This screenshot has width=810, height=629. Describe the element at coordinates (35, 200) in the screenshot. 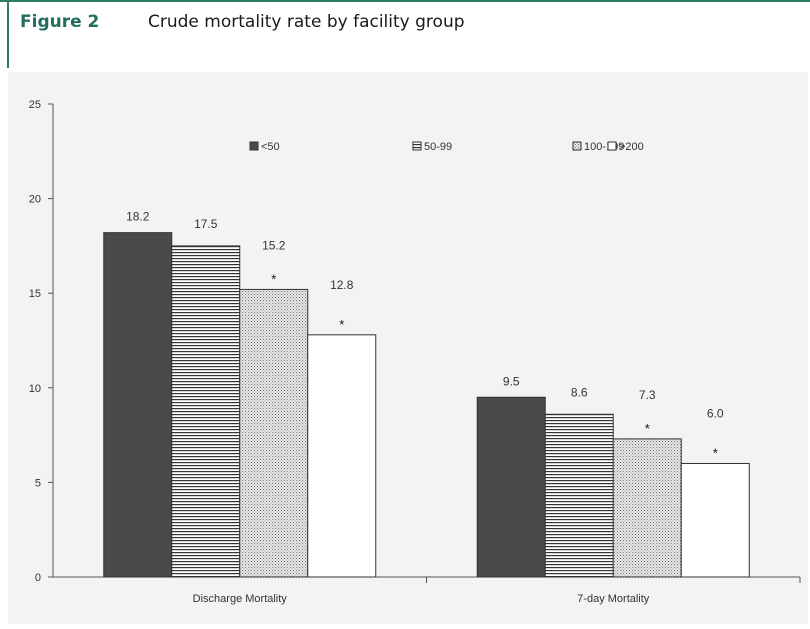

I see `y-tick-label: 20` at that location.